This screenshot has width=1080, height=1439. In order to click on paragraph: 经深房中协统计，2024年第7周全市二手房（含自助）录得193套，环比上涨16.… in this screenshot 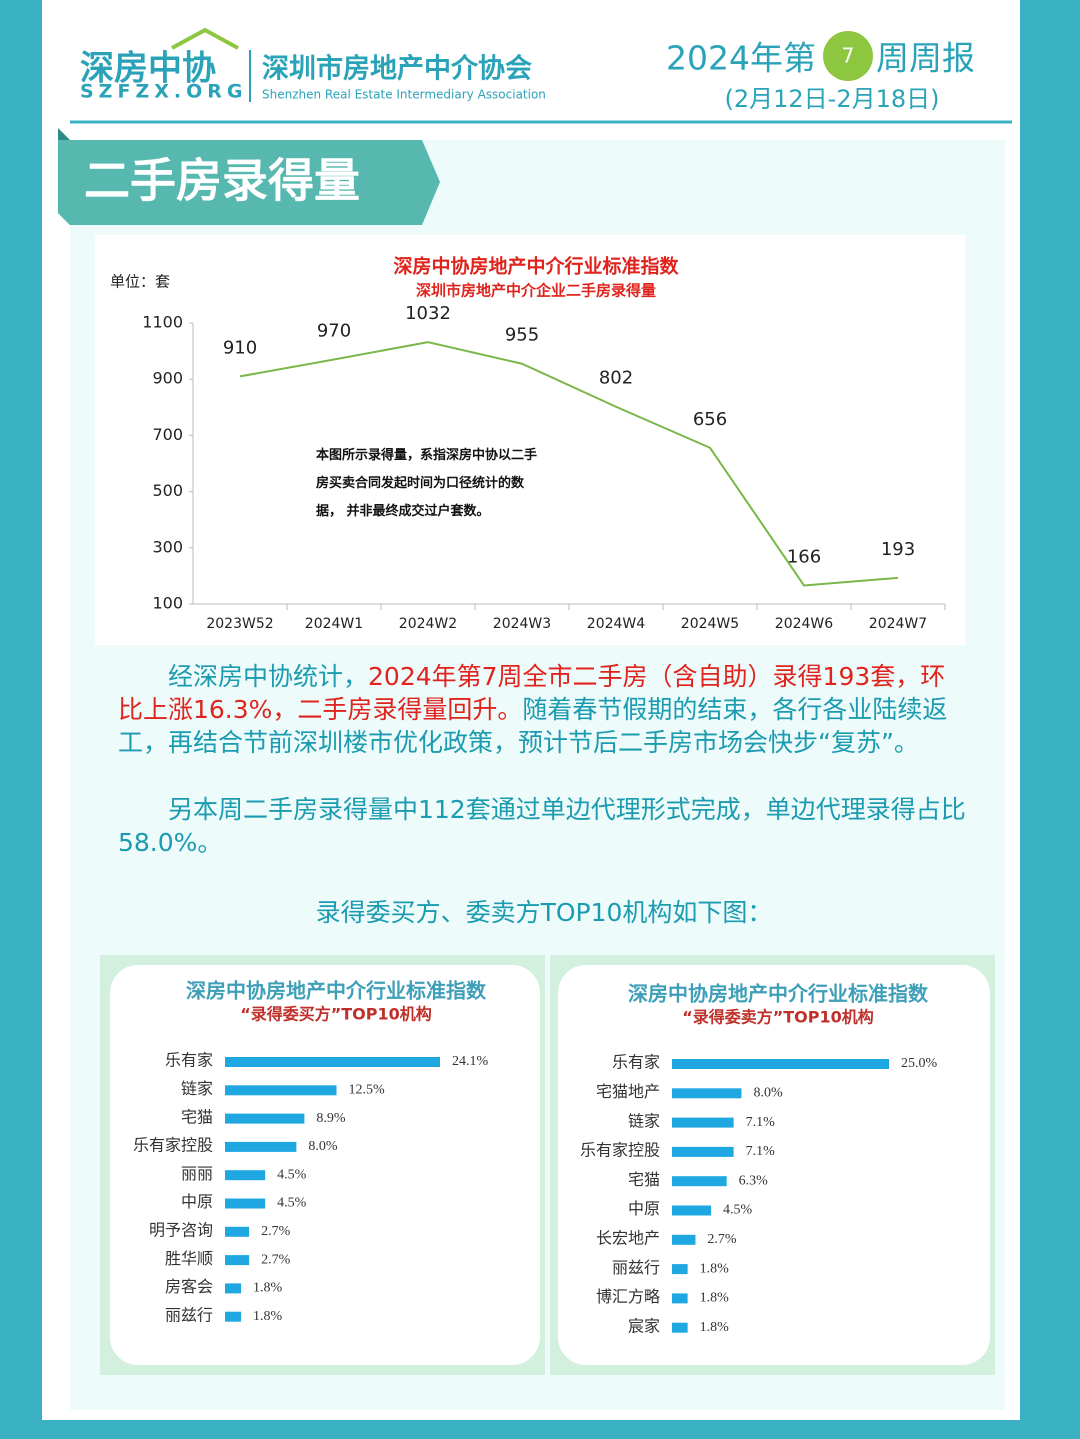, I will do `click(544, 709)`.